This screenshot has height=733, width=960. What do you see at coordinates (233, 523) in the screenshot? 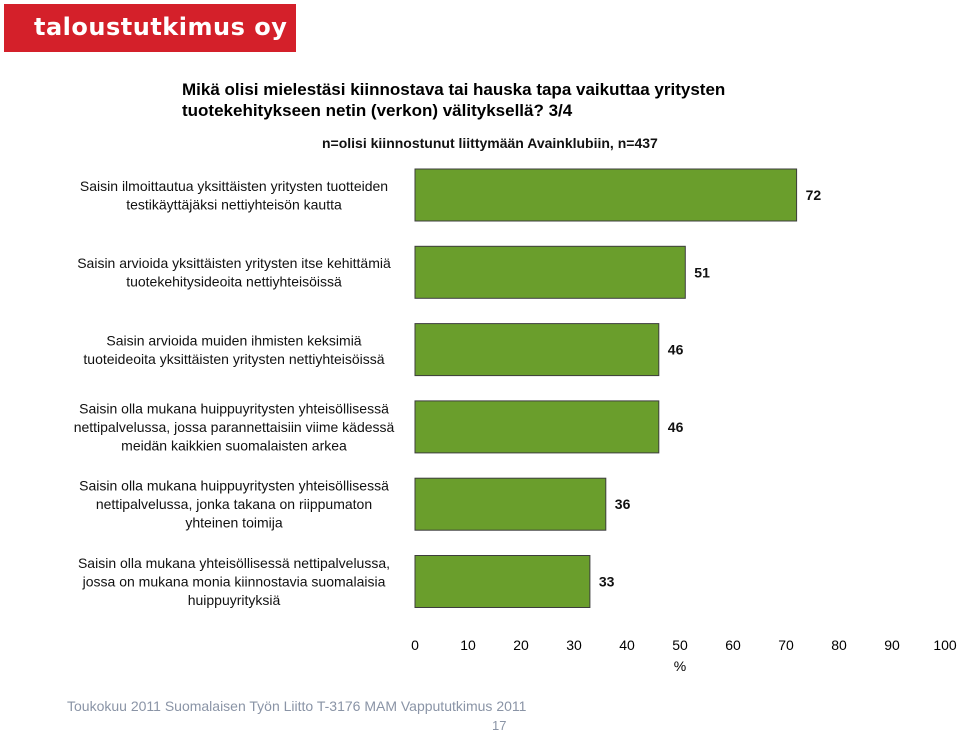
I see `category-label: yhteinen toimija` at bounding box center [233, 523].